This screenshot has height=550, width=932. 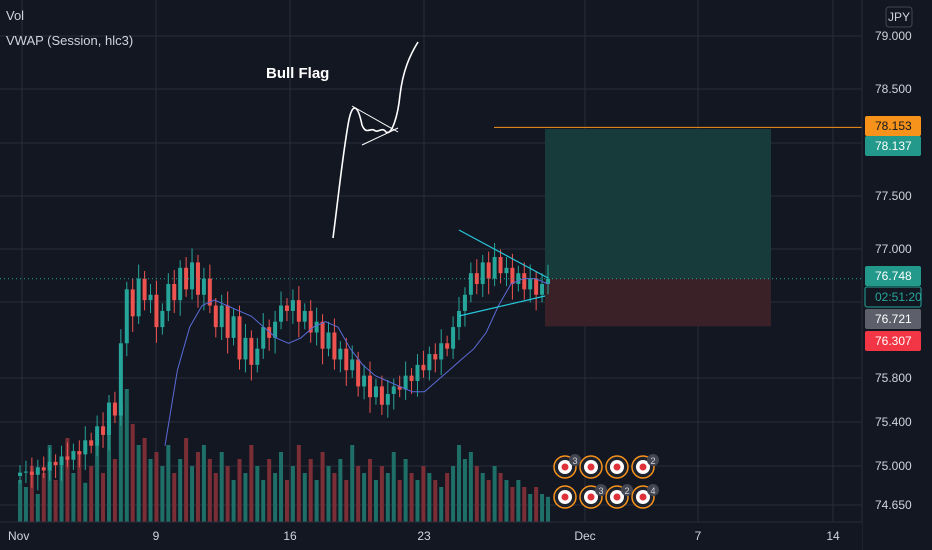 I want to click on event-markers: 3 2 3 2 4, so click(x=606, y=481).